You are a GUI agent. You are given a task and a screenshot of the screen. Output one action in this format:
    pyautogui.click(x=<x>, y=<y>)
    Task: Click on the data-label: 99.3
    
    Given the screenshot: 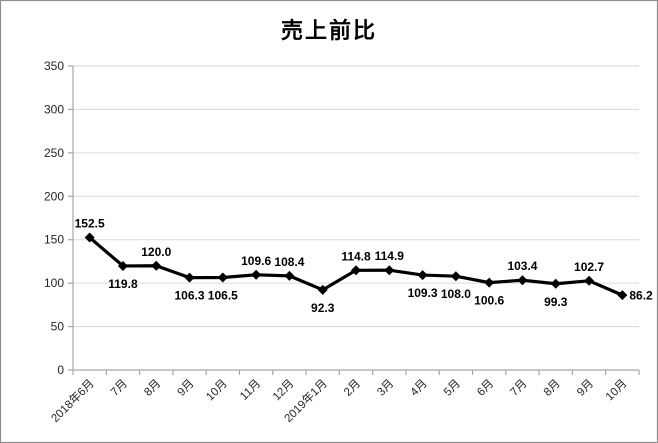 What is the action you would take?
    pyautogui.click(x=556, y=302)
    